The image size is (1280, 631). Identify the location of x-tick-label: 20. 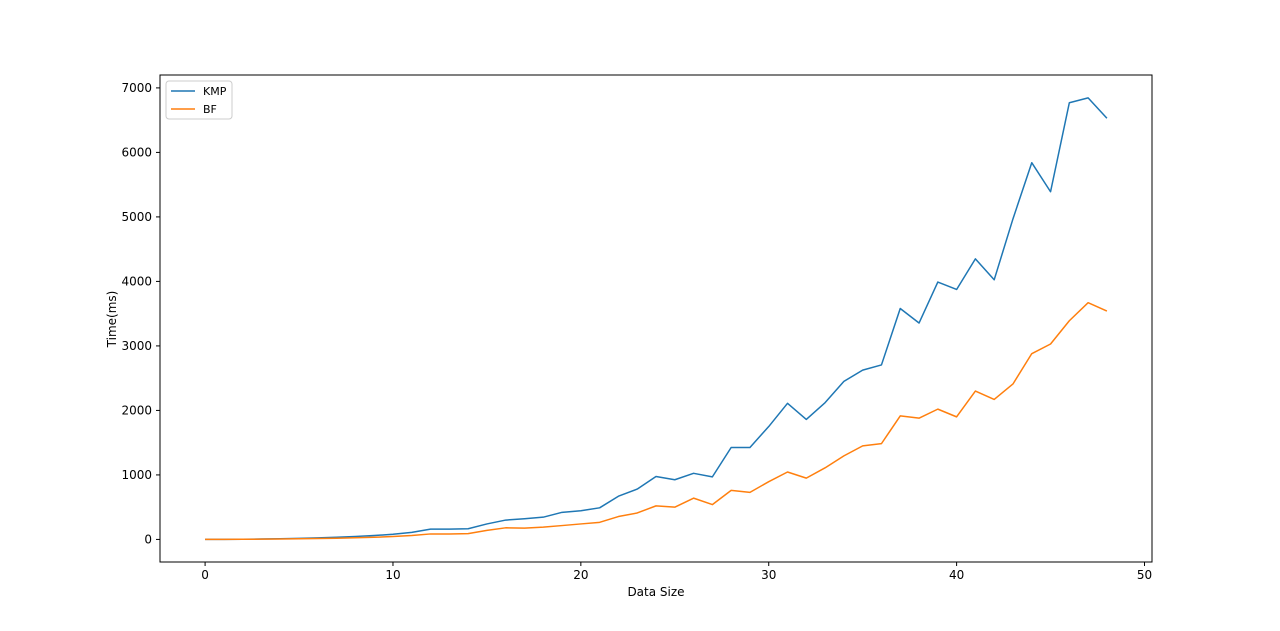
(580, 575).